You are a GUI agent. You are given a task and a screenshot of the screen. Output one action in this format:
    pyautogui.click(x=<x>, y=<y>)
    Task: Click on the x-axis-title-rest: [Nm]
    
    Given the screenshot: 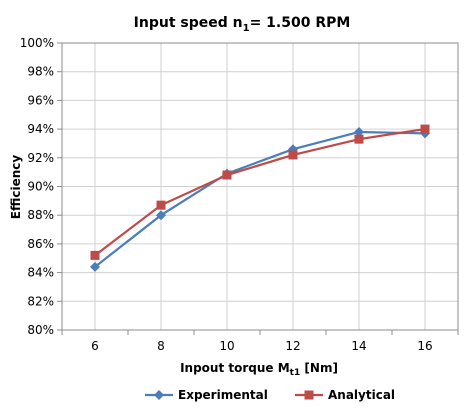 What is the action you would take?
    pyautogui.click(x=319, y=368)
    